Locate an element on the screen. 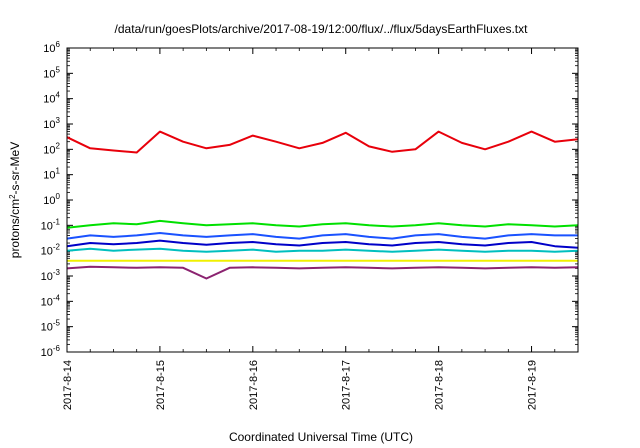  y-tick-label: 10² is located at coordinates (51, 148).